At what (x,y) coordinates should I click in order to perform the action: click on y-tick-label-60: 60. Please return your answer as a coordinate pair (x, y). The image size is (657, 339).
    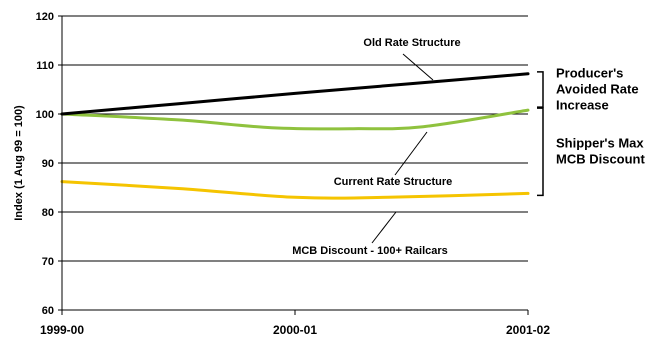
    Looking at the image, I should click on (48, 311).